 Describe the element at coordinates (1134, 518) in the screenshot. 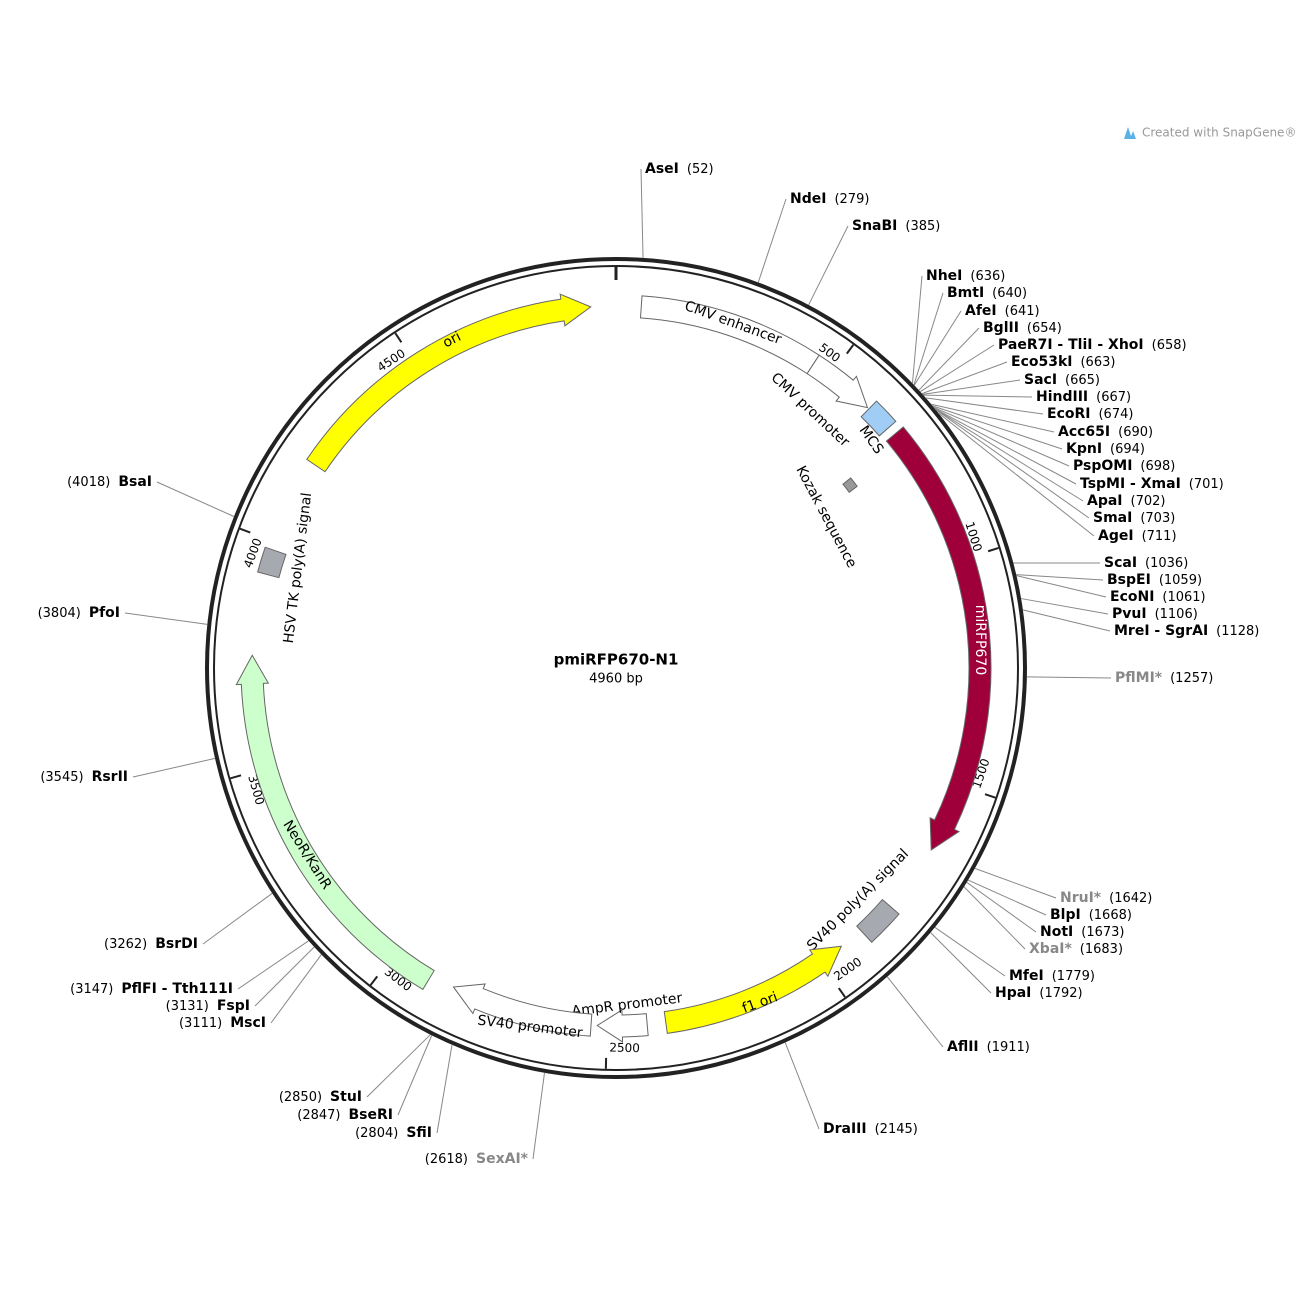

I see `site-label: SmaI (703)` at that location.